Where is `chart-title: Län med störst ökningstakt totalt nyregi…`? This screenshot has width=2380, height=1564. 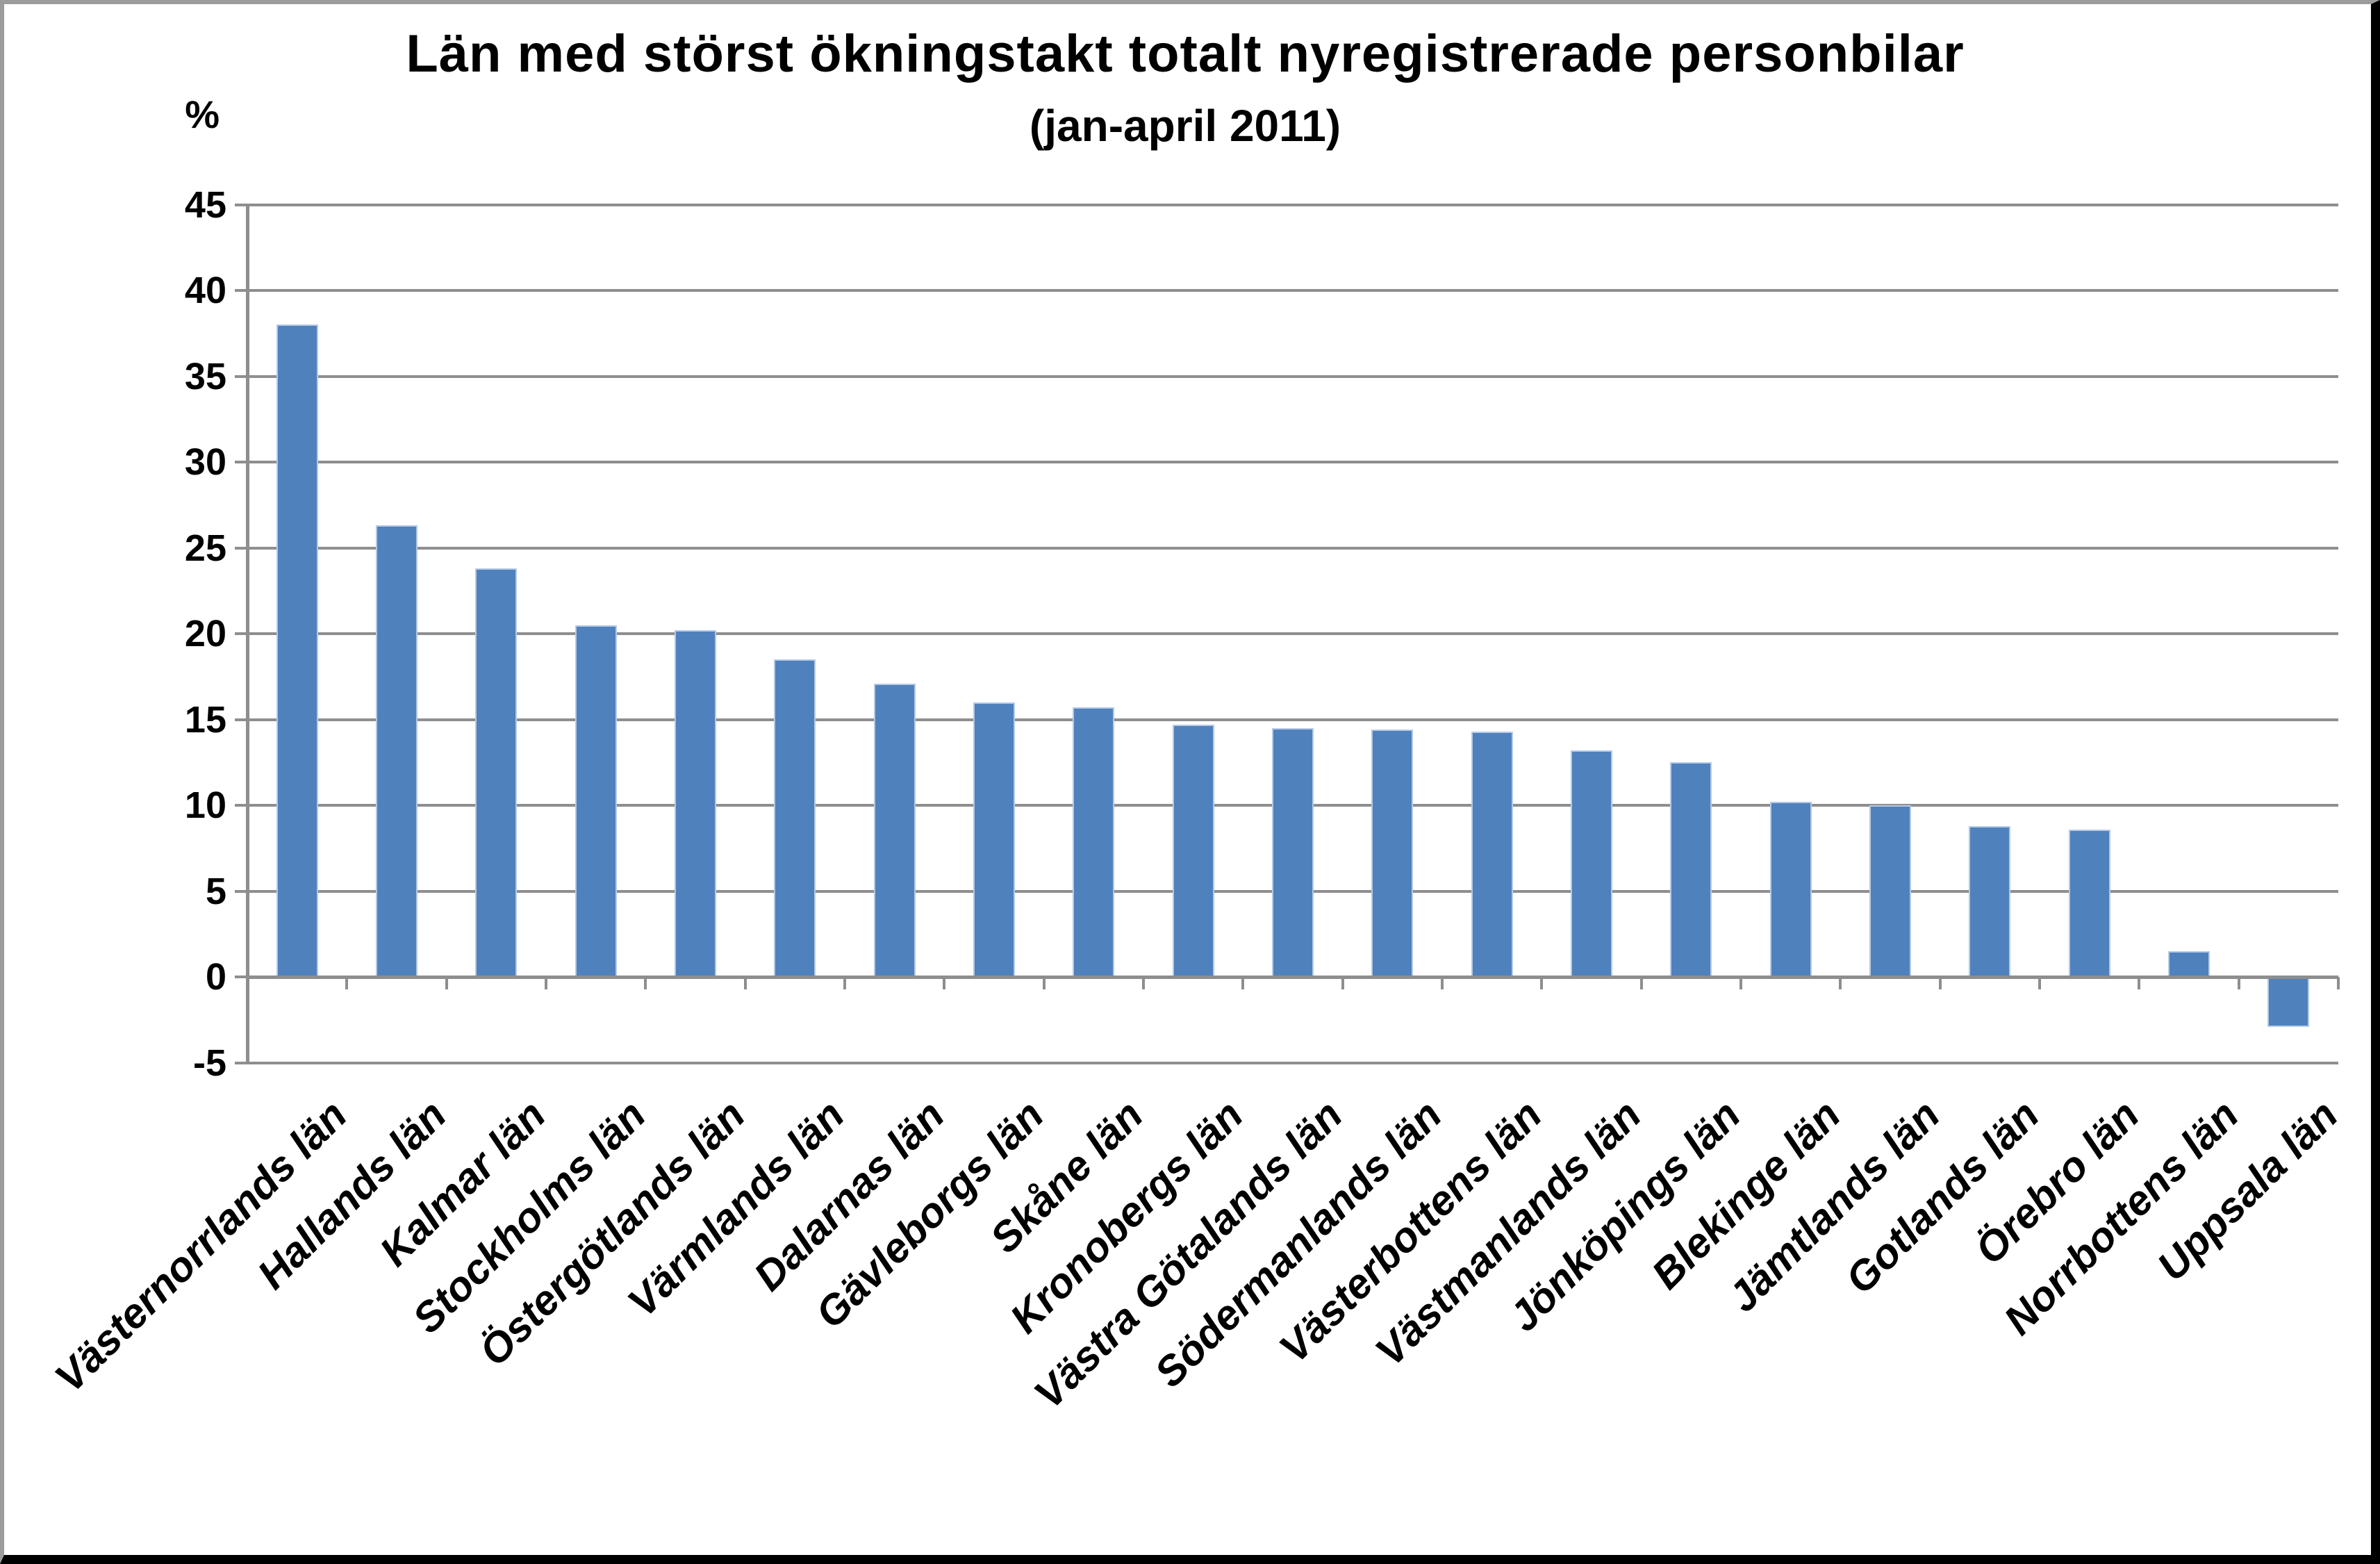 chart-title: Län med störst ökningstakt totalt nyregi… is located at coordinates (1185, 53).